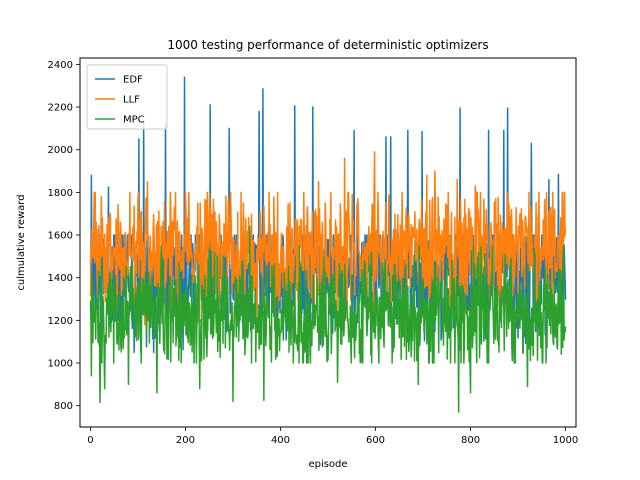  I want to click on x-tick-label: 400, so click(280, 440).